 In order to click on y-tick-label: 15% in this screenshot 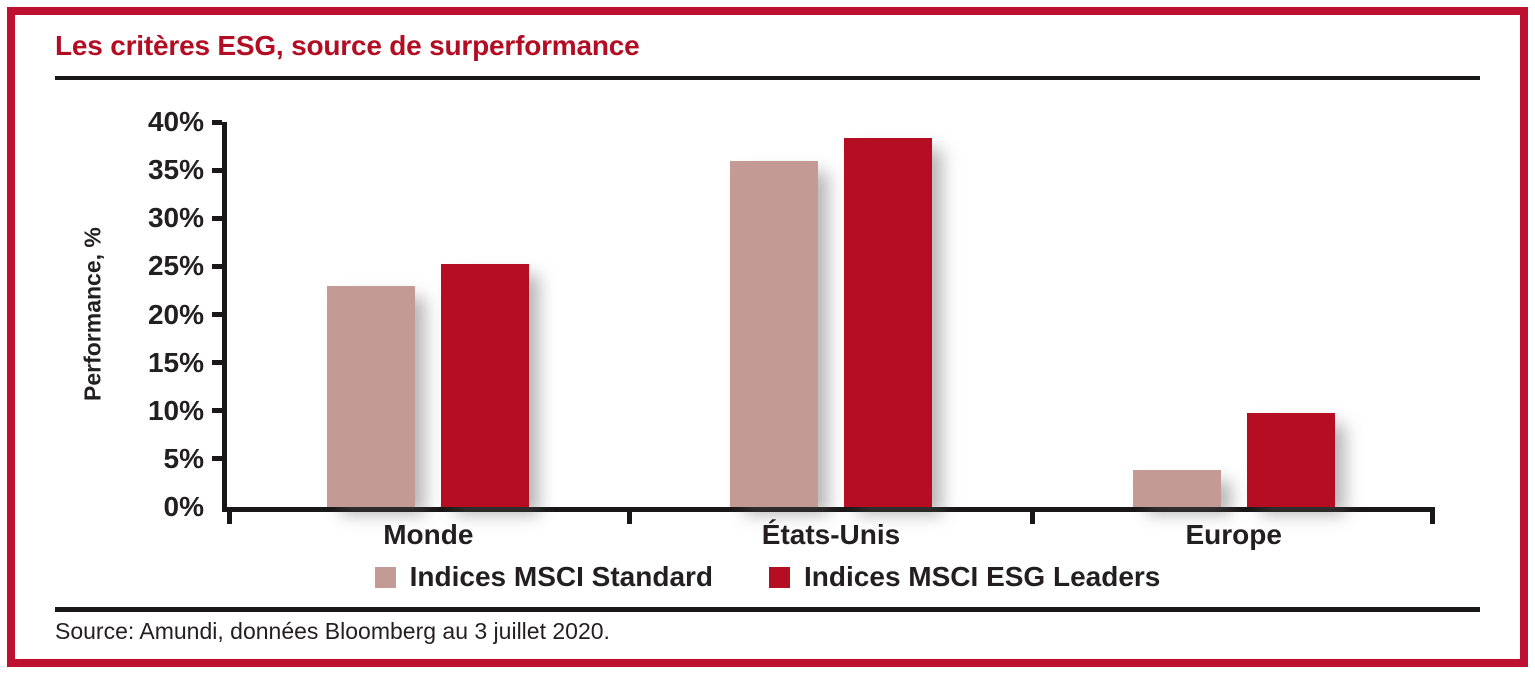, I will do `click(175, 362)`.